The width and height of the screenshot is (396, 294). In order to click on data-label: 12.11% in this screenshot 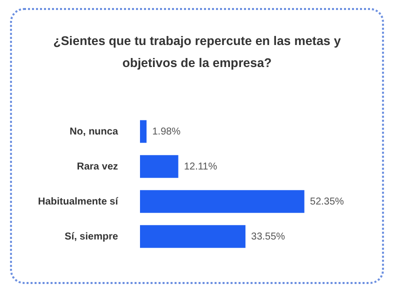, I will do `click(201, 166)`.